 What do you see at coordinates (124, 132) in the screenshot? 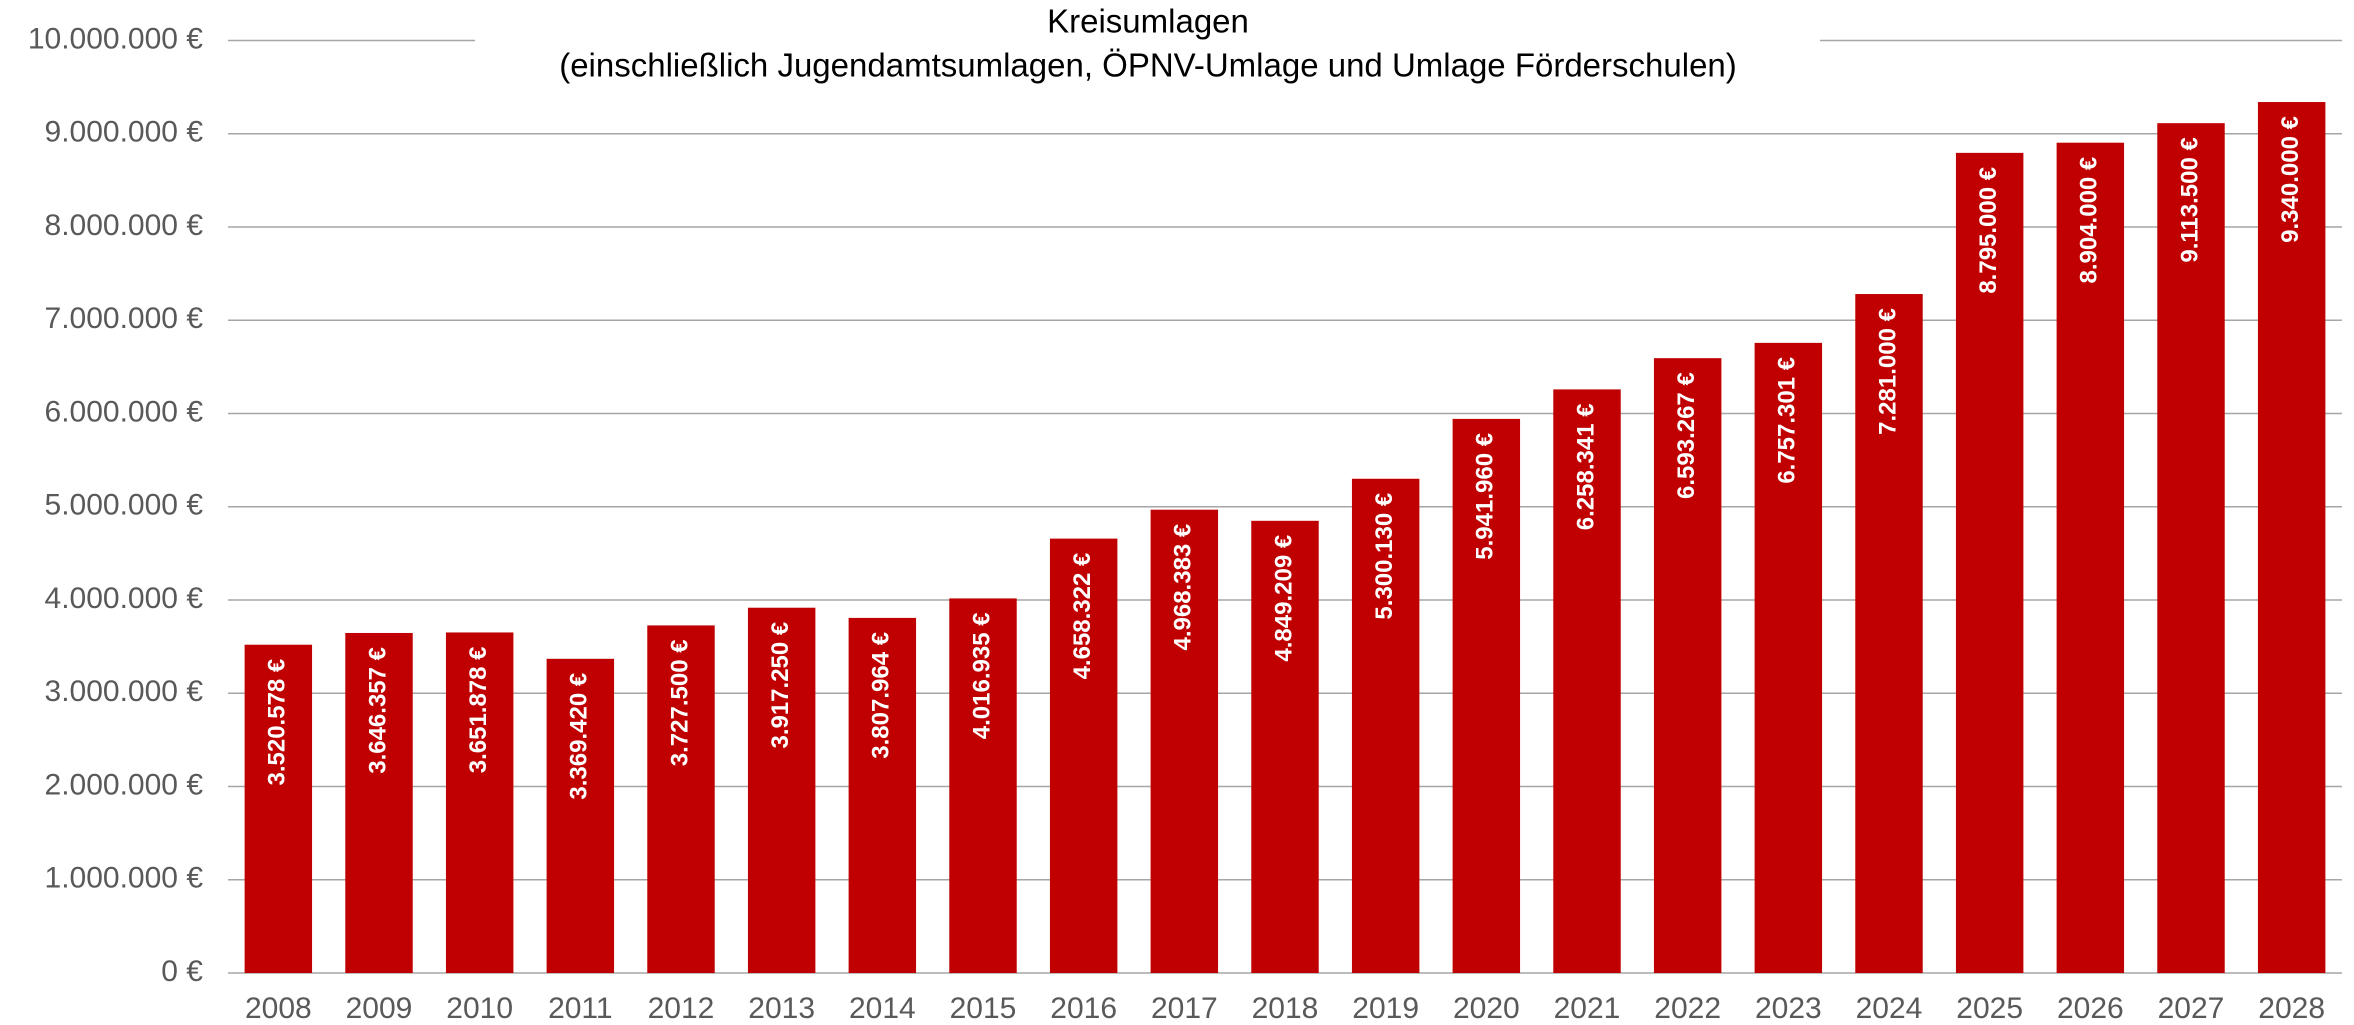
I see `y-tick-label: 9.000.000 €` at bounding box center [124, 132].